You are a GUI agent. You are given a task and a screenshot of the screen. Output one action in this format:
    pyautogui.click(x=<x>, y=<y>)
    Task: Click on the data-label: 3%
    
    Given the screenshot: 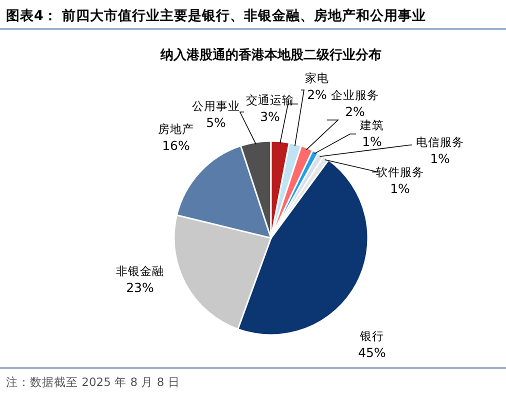 What is the action you would take?
    pyautogui.click(x=270, y=116)
    